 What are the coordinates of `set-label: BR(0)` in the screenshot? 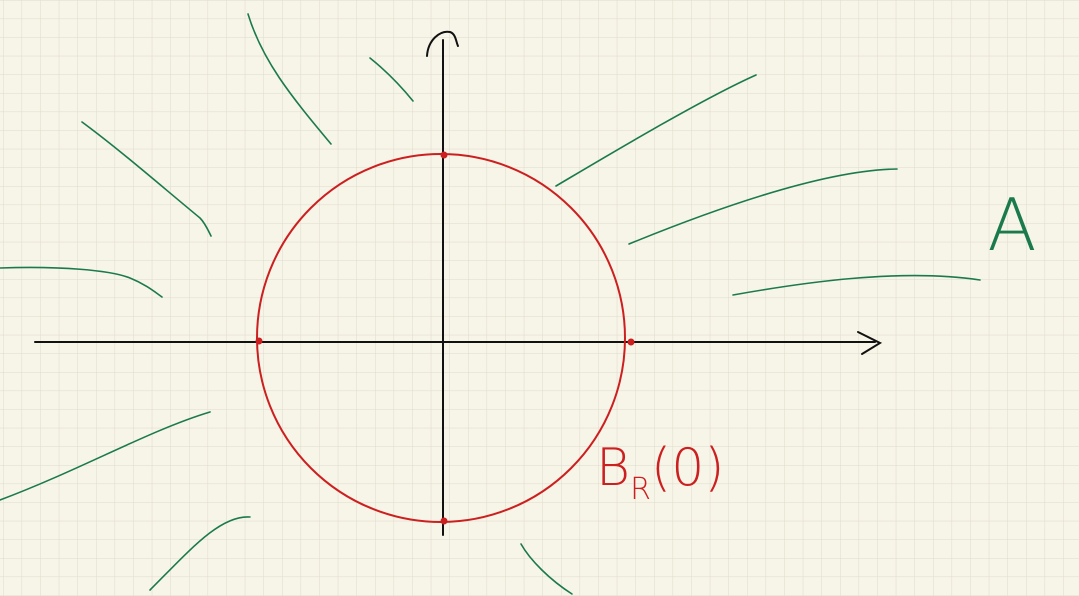 It's located at (660, 472).